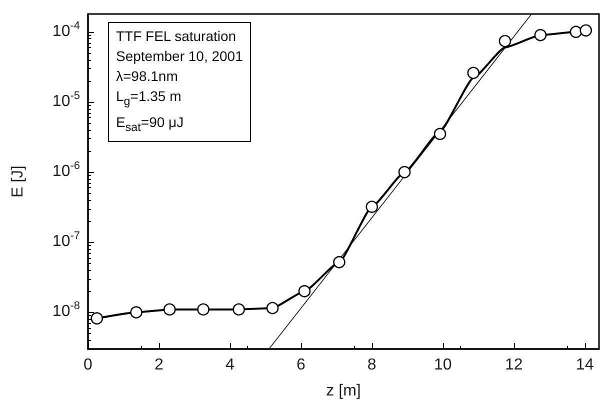 This screenshot has height=409, width=609. Describe the element at coordinates (301, 365) in the screenshot. I see `x-tick-label: 6` at that location.